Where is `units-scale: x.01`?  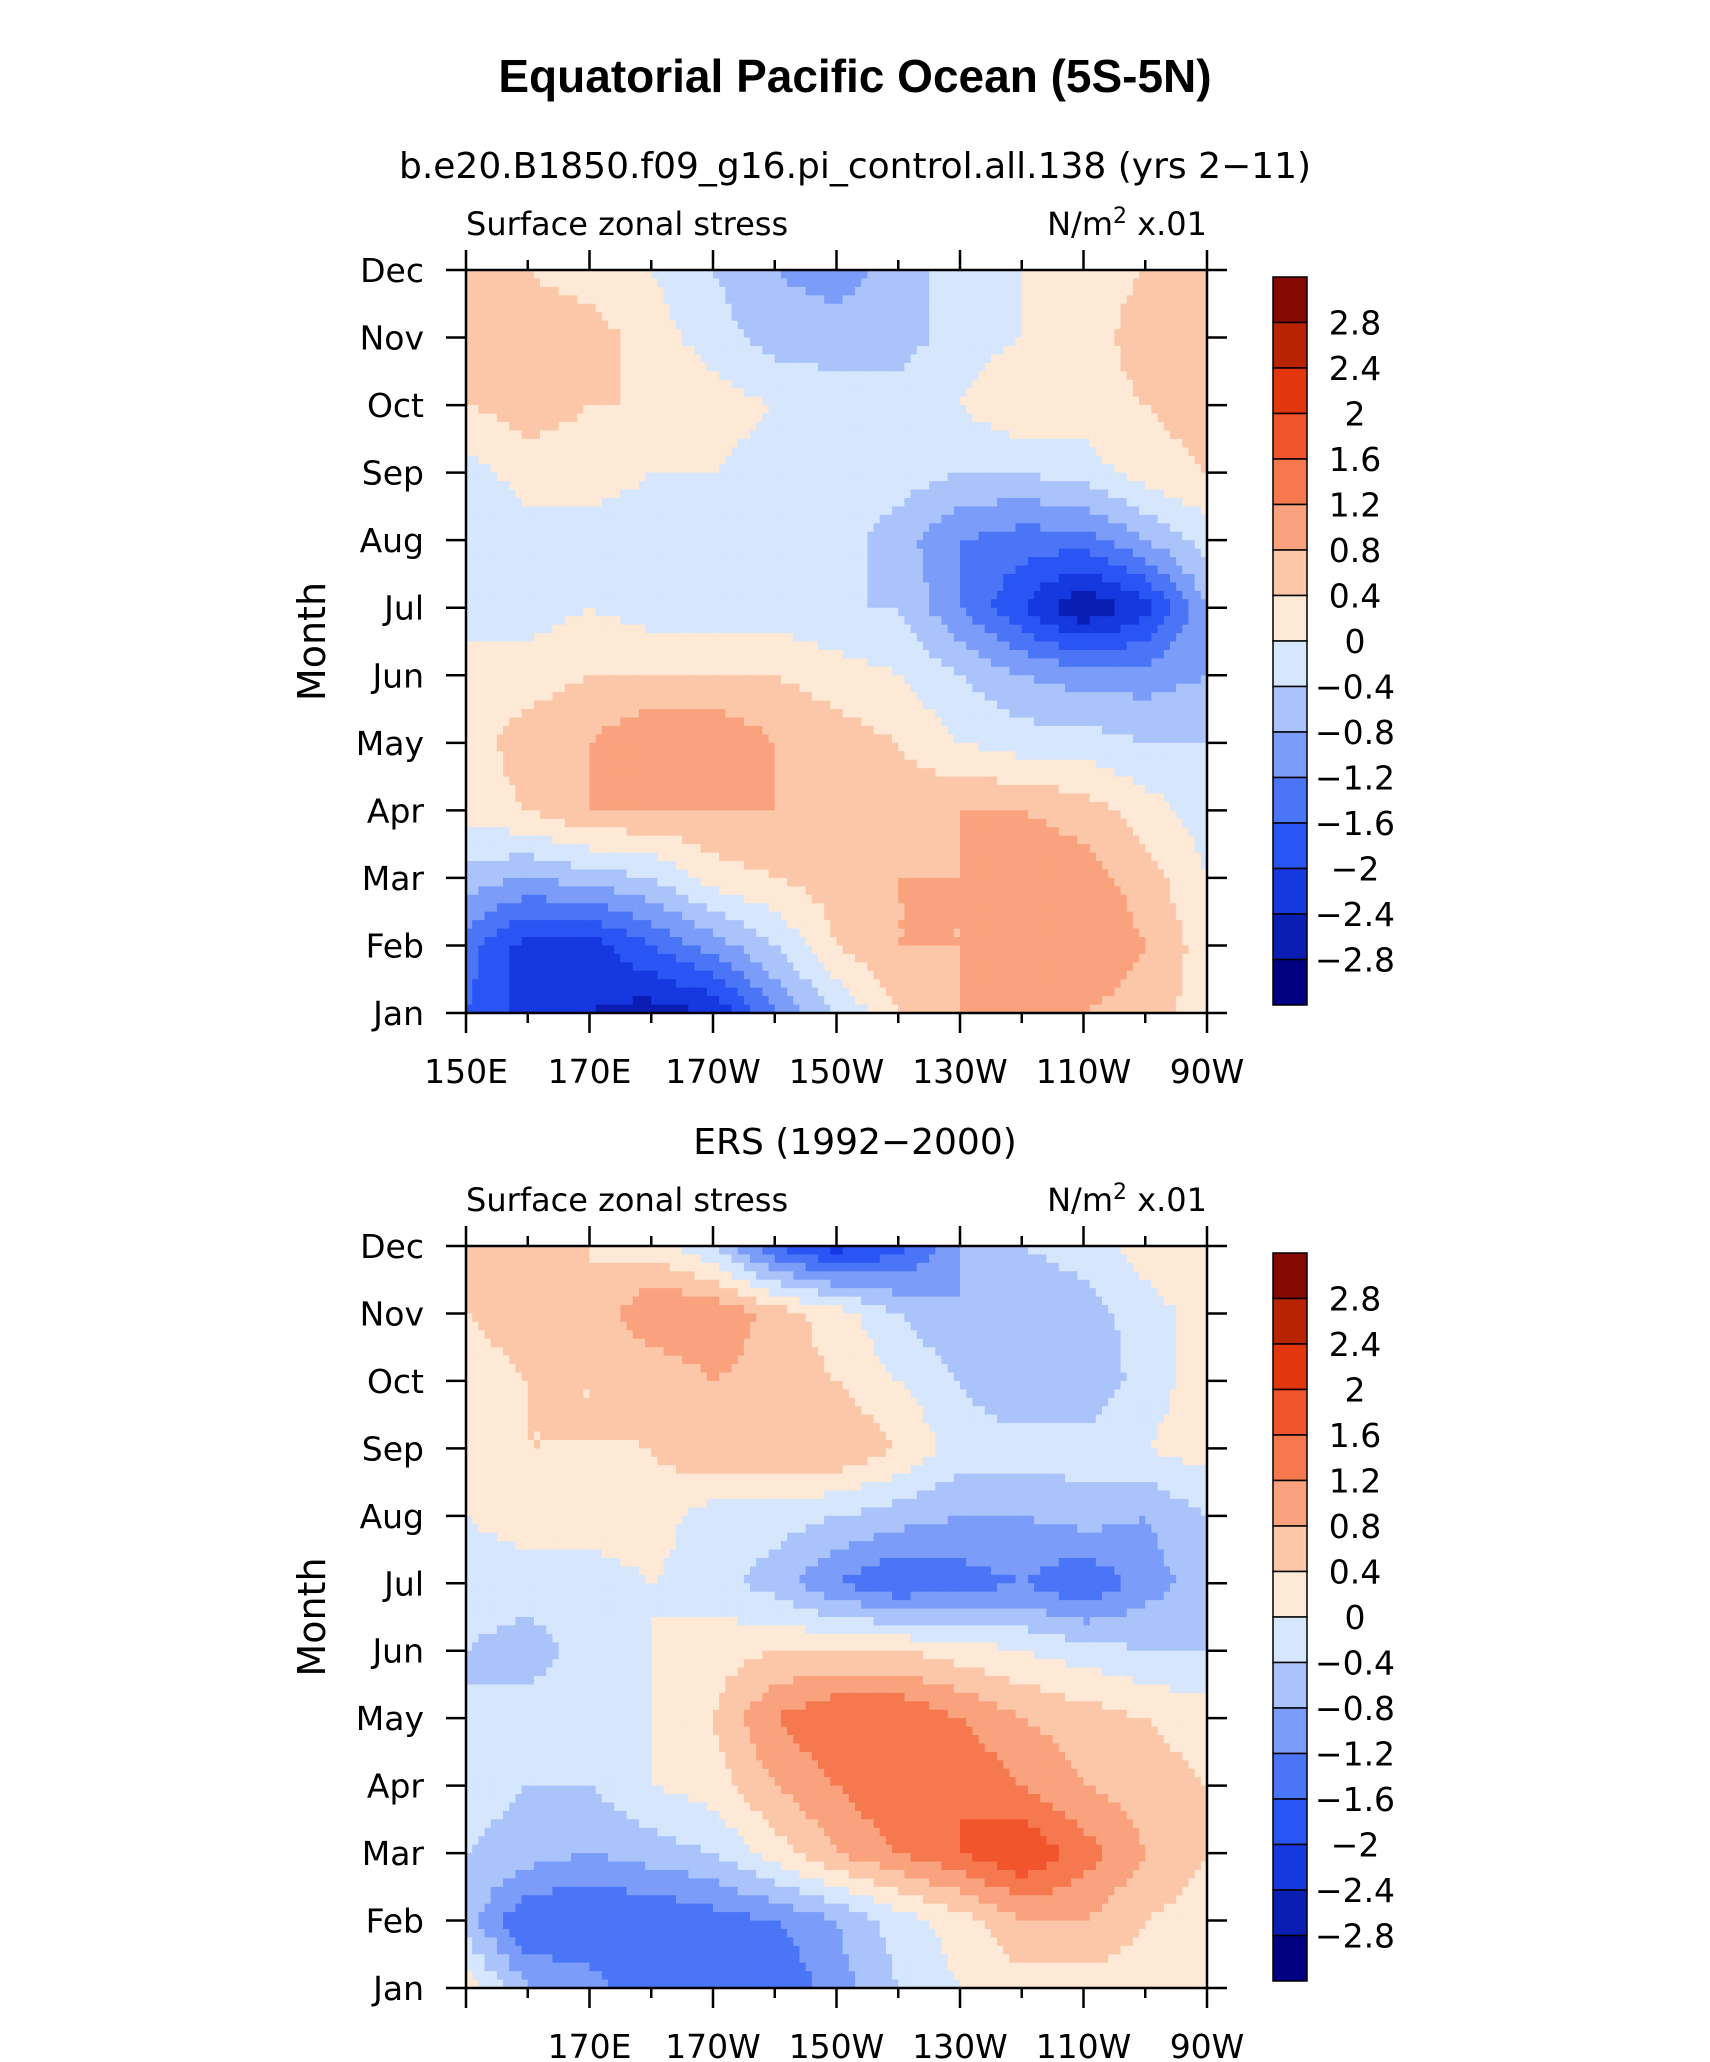
units-scale: x.01 is located at coordinates (1167, 224).